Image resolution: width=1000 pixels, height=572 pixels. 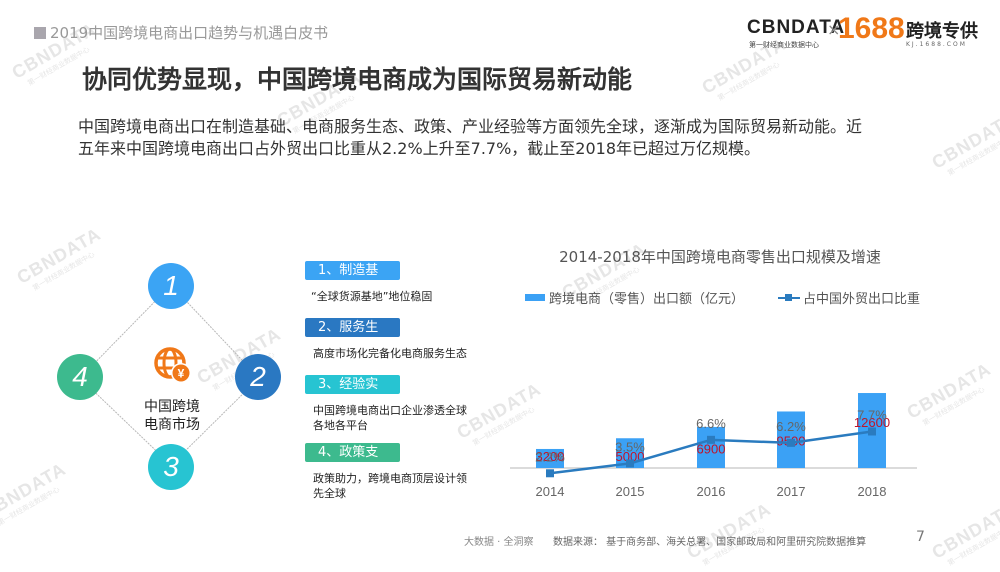 What do you see at coordinates (80, 377) in the screenshot?
I see `node-4-circle: 4` at bounding box center [80, 377].